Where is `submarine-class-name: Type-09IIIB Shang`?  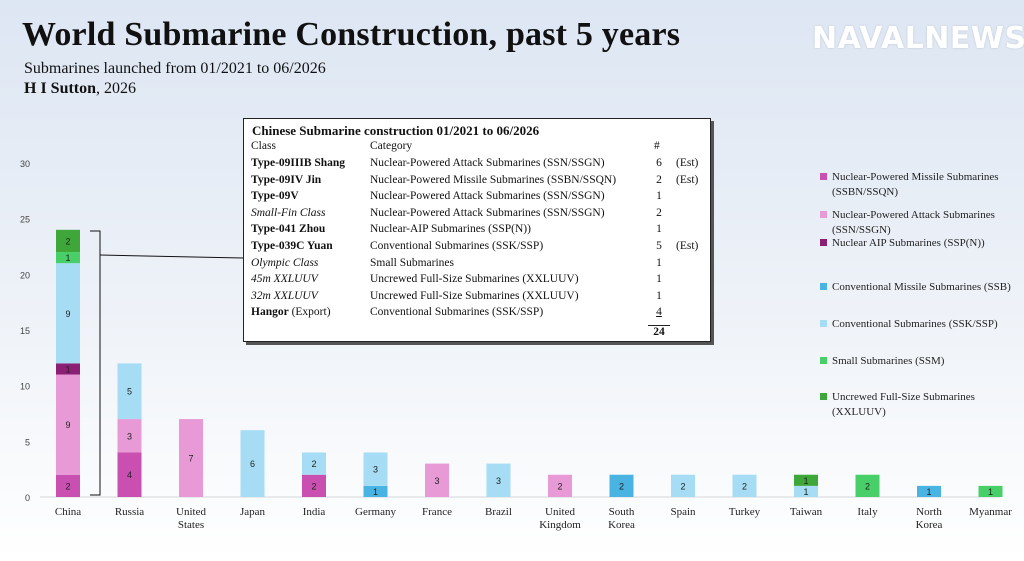
submarine-class-name: Type-09IIIB Shang is located at coordinates (298, 163).